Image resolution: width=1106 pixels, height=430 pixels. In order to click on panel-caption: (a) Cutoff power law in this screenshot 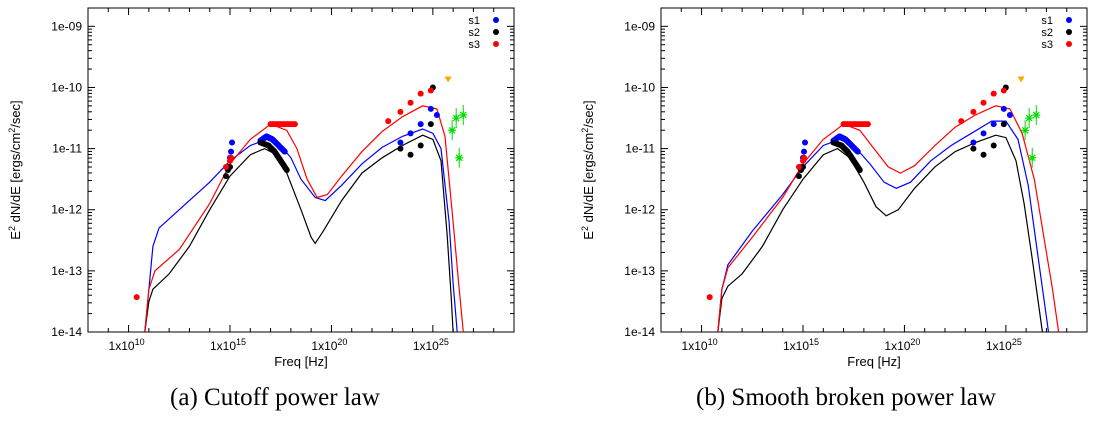, I will do `click(275, 397)`.